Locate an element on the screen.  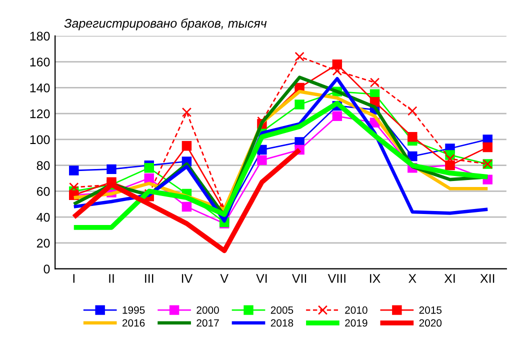
y-tick-label: 140 is located at coordinates (40, 87).